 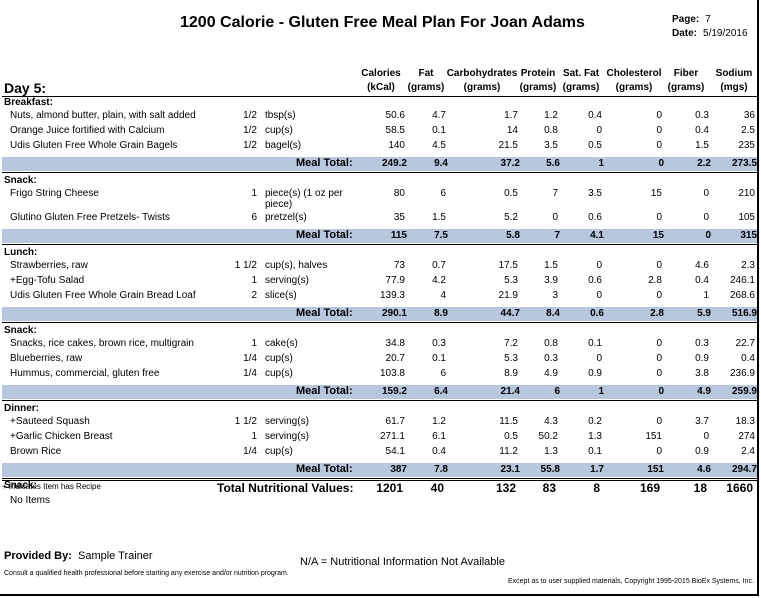 What do you see at coordinates (706, 295) in the screenshot?
I see `nutrient-value: 1` at bounding box center [706, 295].